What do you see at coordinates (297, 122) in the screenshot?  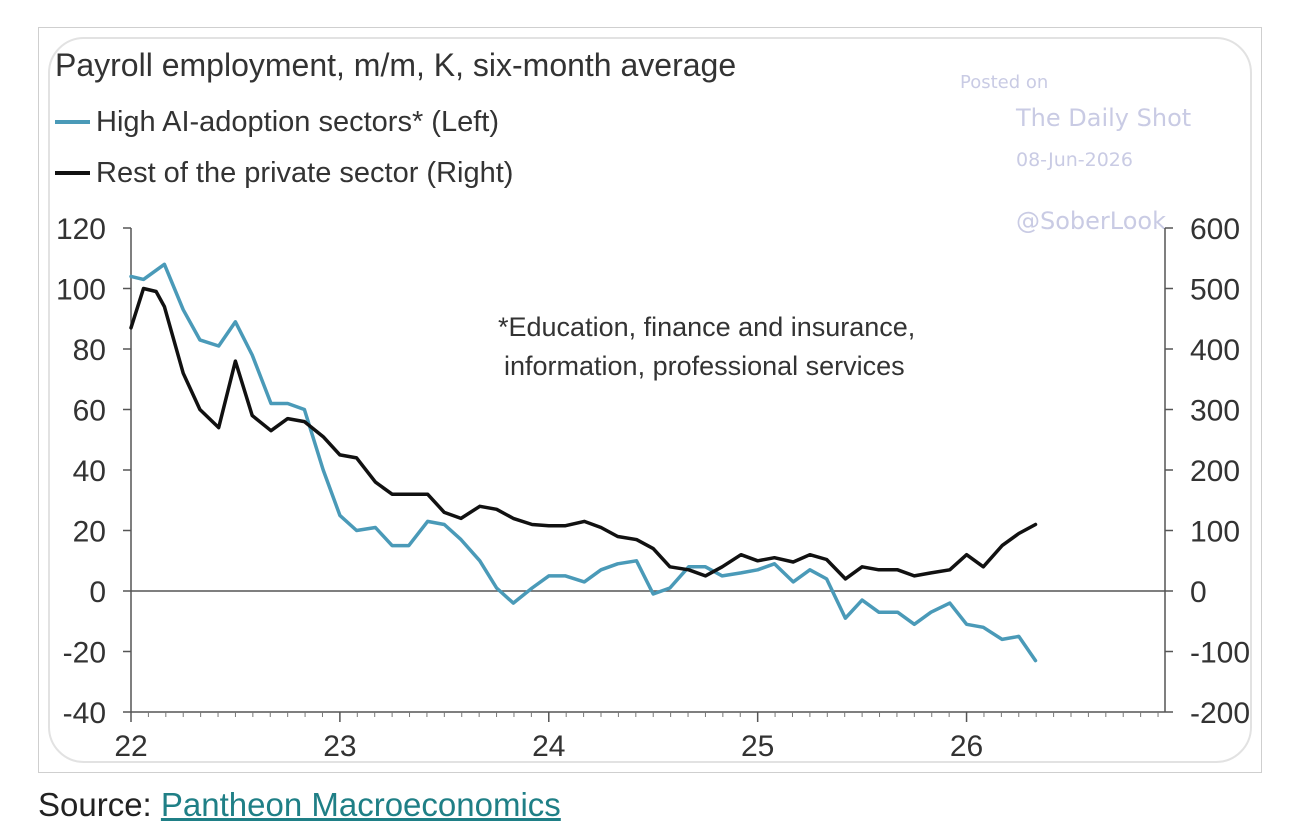 I see `legend-label-ai-sectors: High AI-adoption sectors* (Left)` at bounding box center [297, 122].